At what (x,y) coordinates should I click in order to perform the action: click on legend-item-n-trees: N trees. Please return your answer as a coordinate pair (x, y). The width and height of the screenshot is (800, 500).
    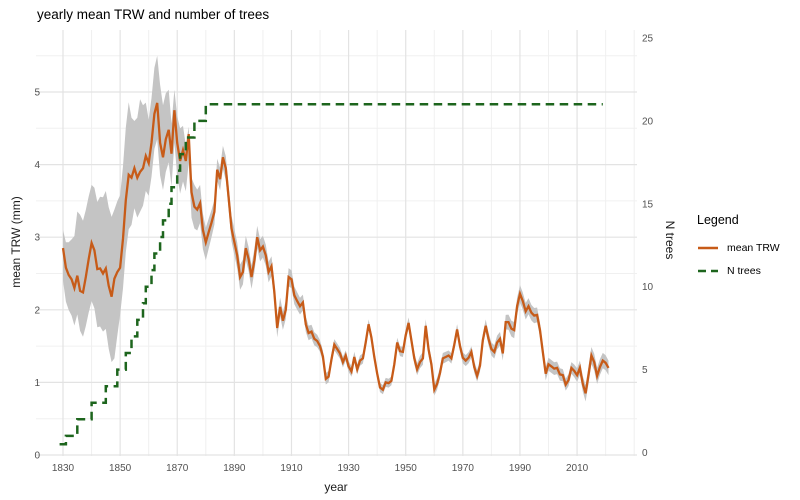
    Looking at the image, I should click on (738, 270).